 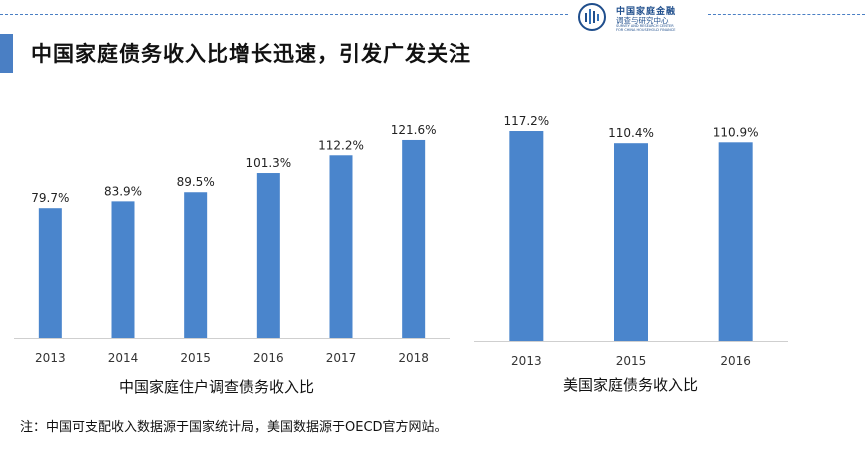 I want to click on footnote: 注：中国可支配收入数据源于国家统计局，美国数据源于OECD官方网站。, so click(x=234, y=427).